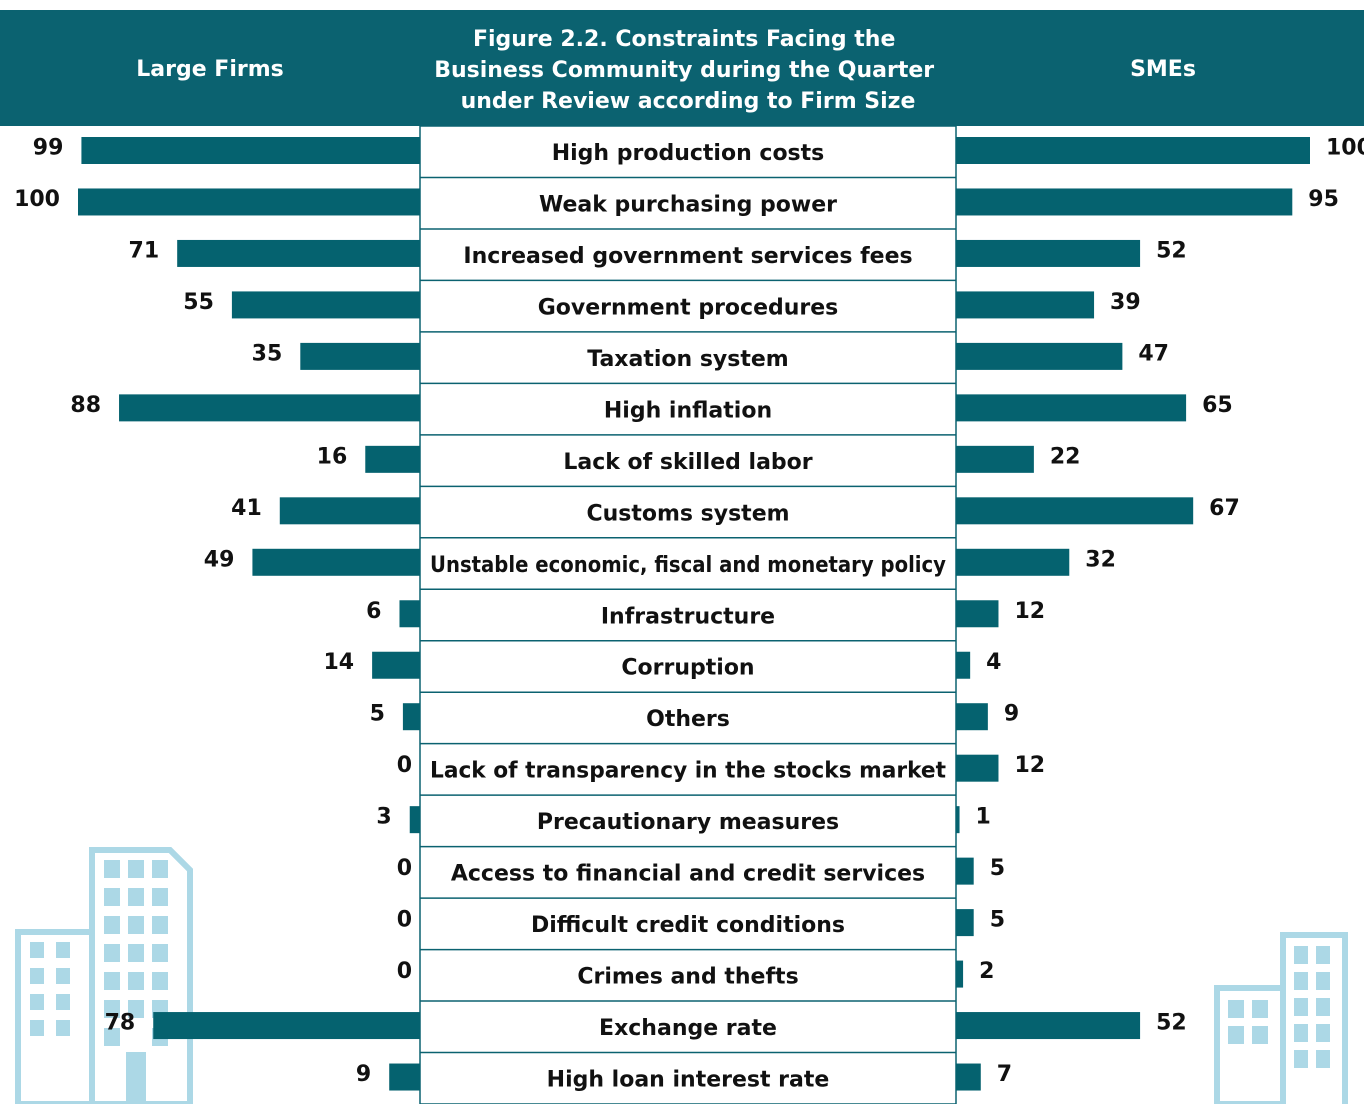 The height and width of the screenshot is (1104, 1364). What do you see at coordinates (688, 925) in the screenshot?
I see `category-label: Difficult credit conditions` at bounding box center [688, 925].